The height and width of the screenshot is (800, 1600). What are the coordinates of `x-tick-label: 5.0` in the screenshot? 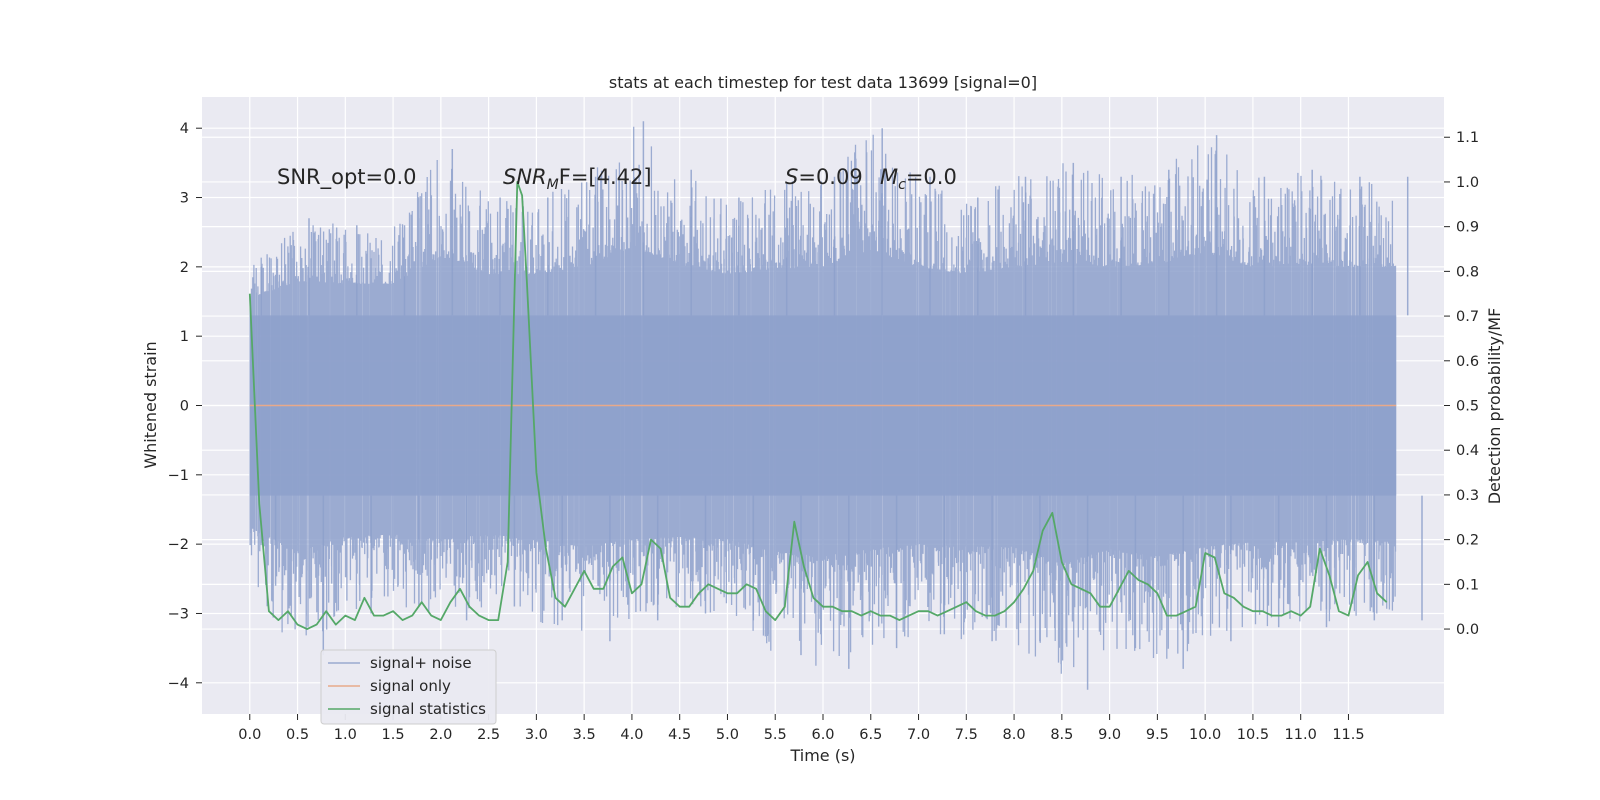 It's located at (727, 735).